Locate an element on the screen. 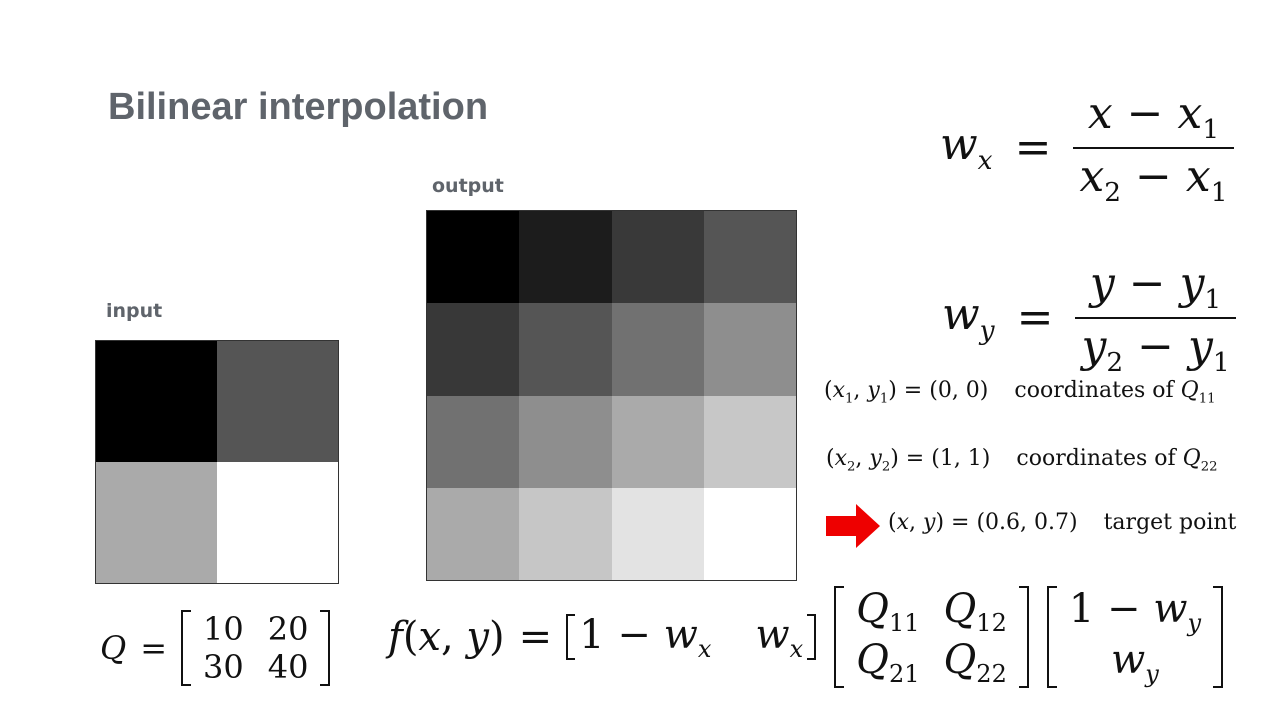 The height and width of the screenshot is (720, 1280). q-matrix-lhs: Q is located at coordinates (113, 648).